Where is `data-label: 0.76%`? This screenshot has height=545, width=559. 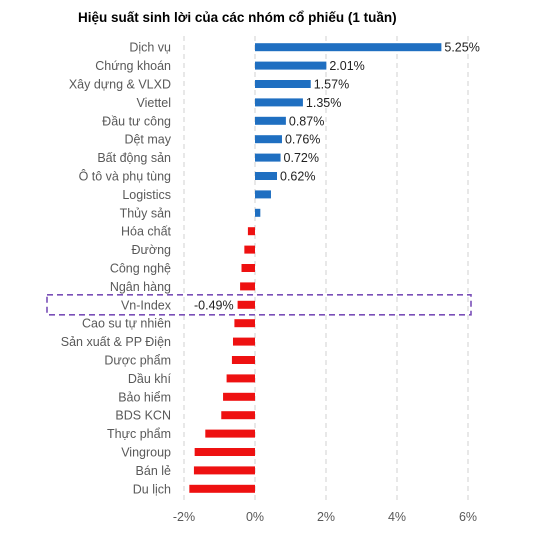 data-label: 0.76% is located at coordinates (302, 140).